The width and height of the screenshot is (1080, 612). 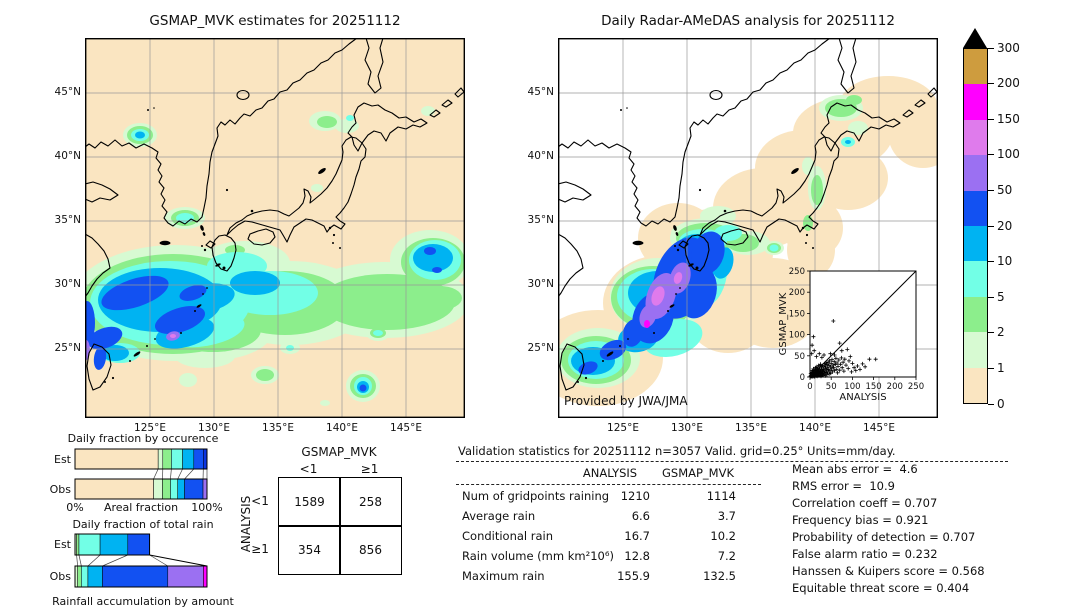 I want to click on validation-row-label: Rain volume (mm km²10⁶), so click(x=538, y=556).